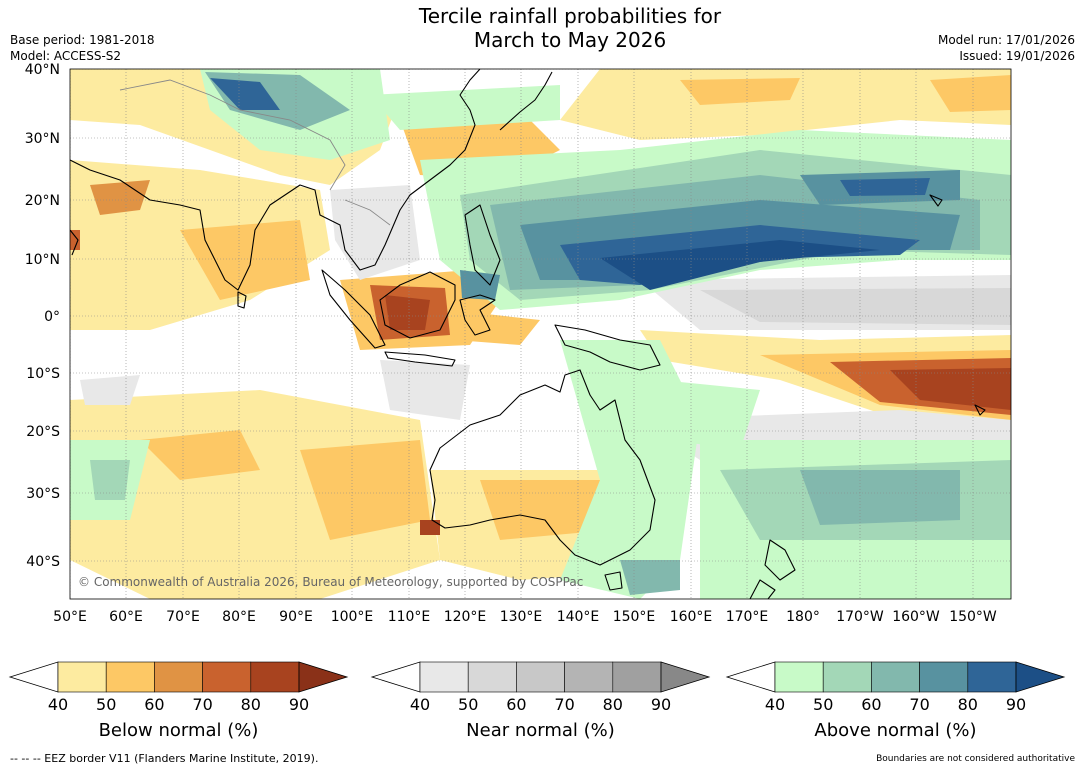 This screenshot has height=770, width=1085. What do you see at coordinates (242, 300) in the screenshot?
I see `sri-lanka-coast` at bounding box center [242, 300].